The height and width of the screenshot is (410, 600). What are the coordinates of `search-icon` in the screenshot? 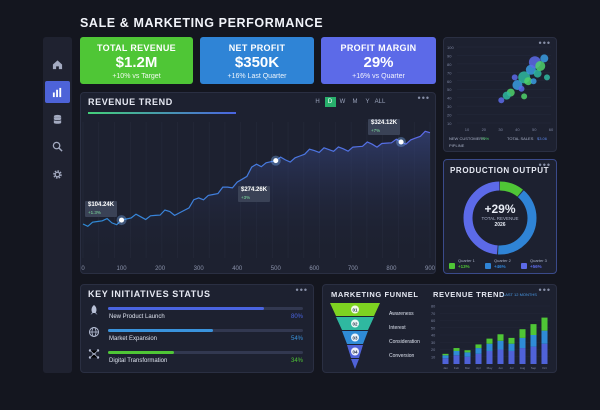 It's located at (57, 146).